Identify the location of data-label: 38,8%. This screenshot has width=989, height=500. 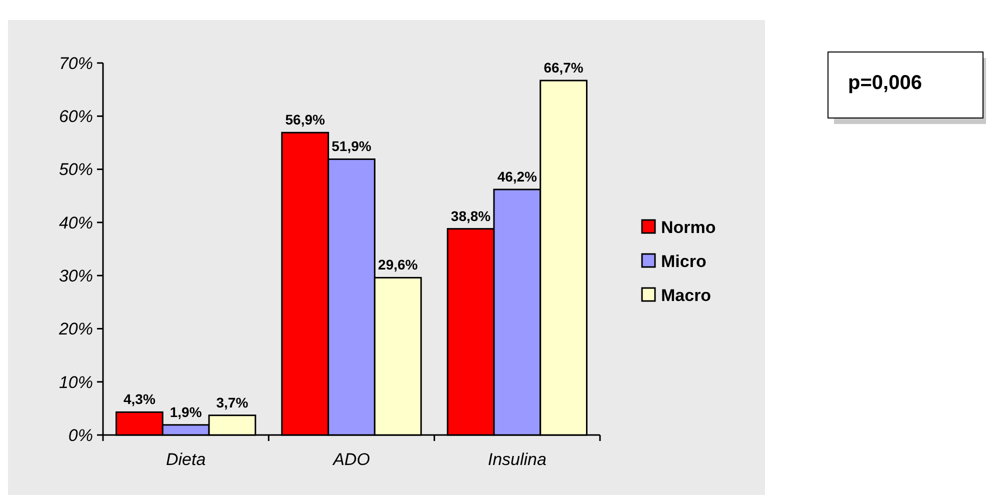
(471, 216).